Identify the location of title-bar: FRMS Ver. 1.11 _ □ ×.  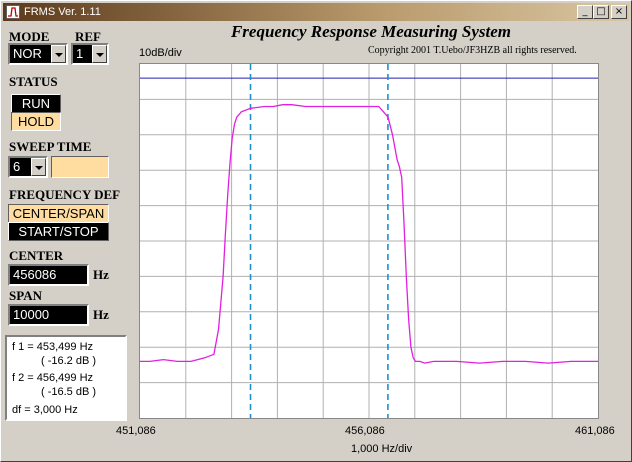
(316, 12).